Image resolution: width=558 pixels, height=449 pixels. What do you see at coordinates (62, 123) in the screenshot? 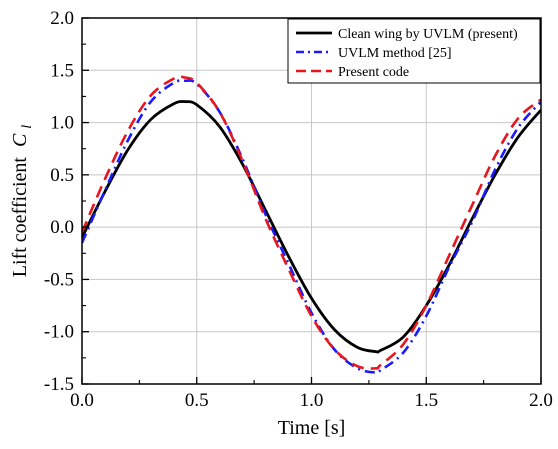
I see `y-tick-label: 1.0` at bounding box center [62, 123].